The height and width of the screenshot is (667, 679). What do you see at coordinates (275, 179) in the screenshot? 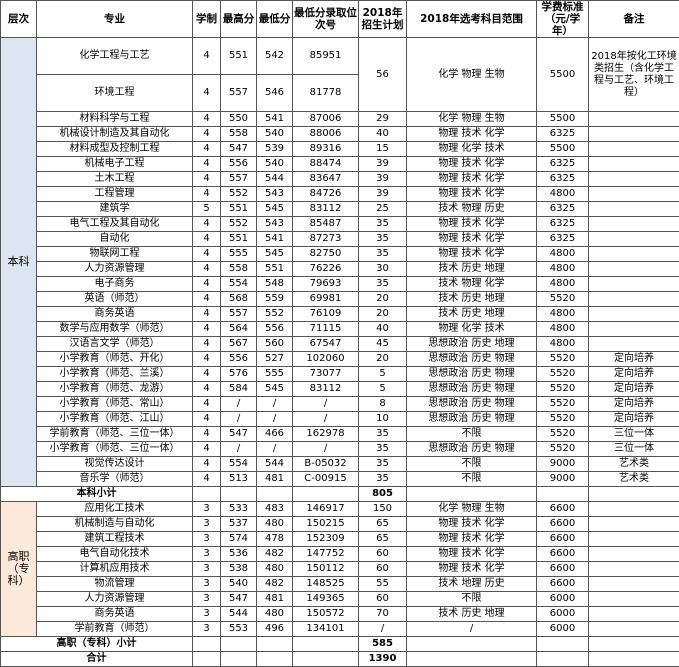
I see `min-score-cell: 544` at bounding box center [275, 179].